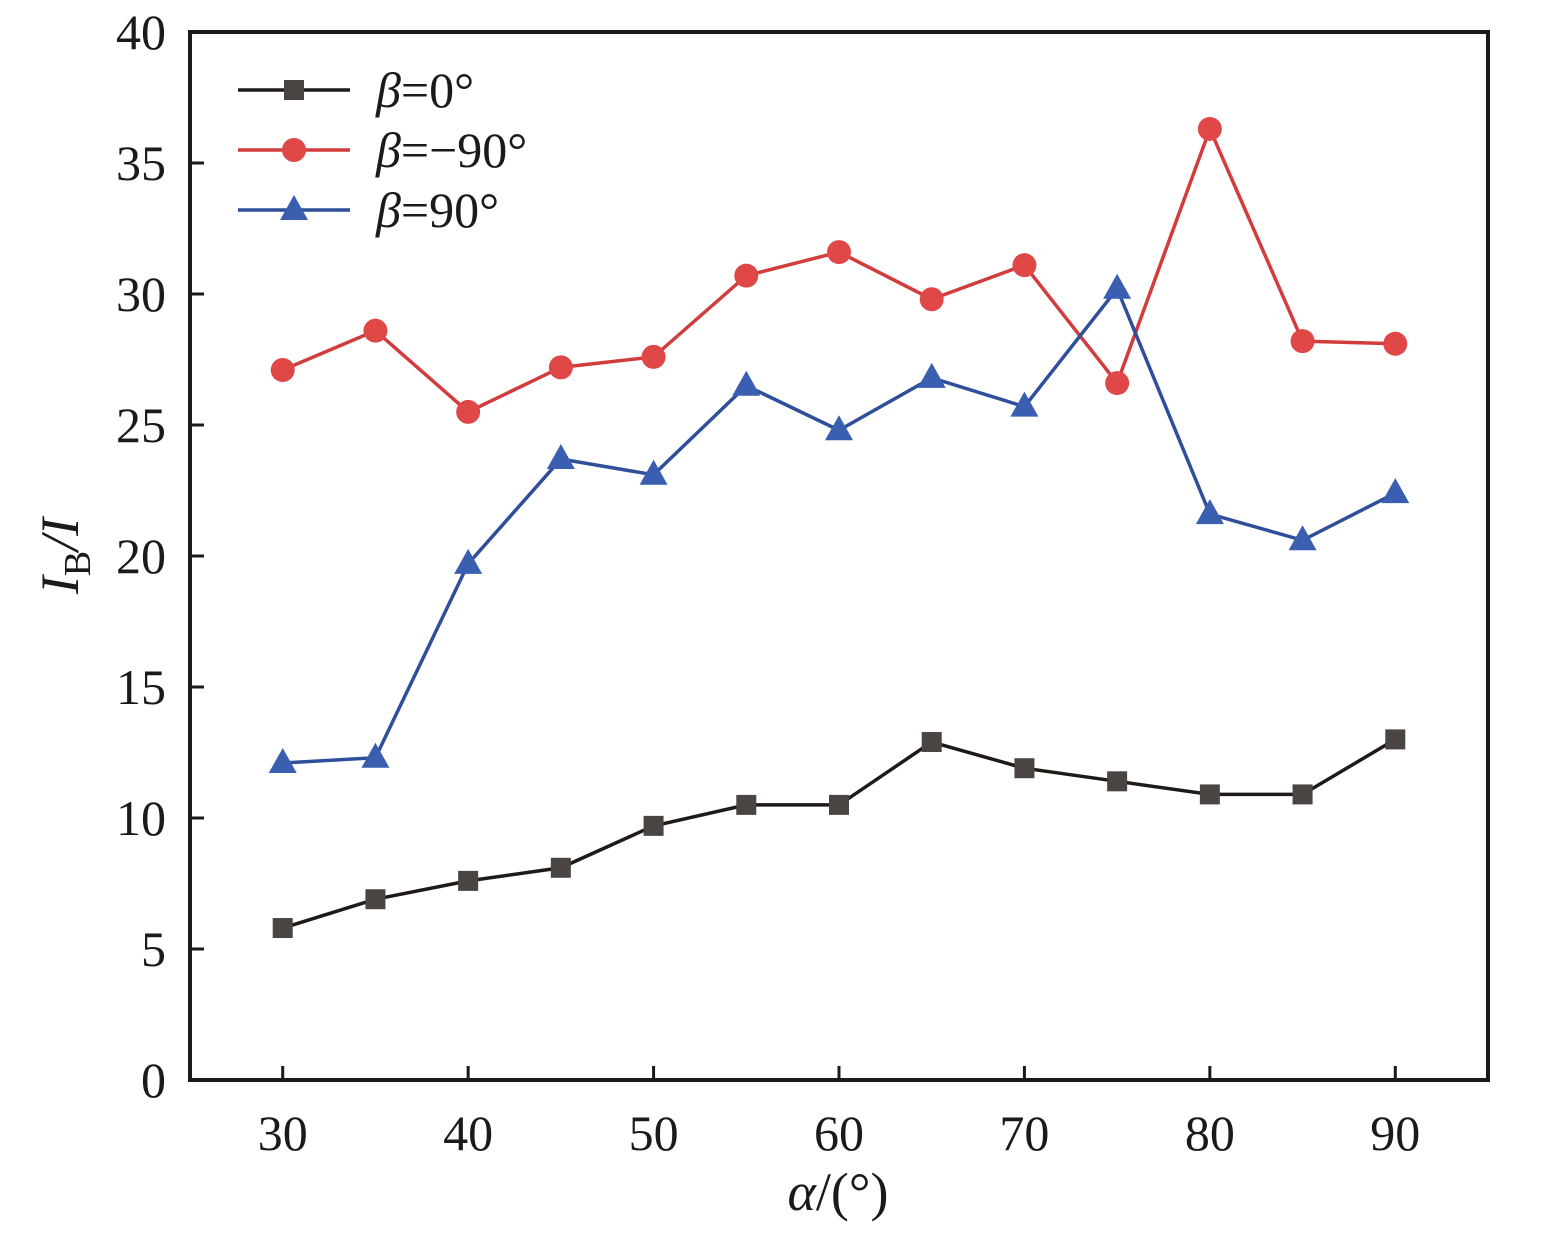 The height and width of the screenshot is (1239, 1543). What do you see at coordinates (141, 32) in the screenshot?
I see `y-tick-label: 40` at bounding box center [141, 32].